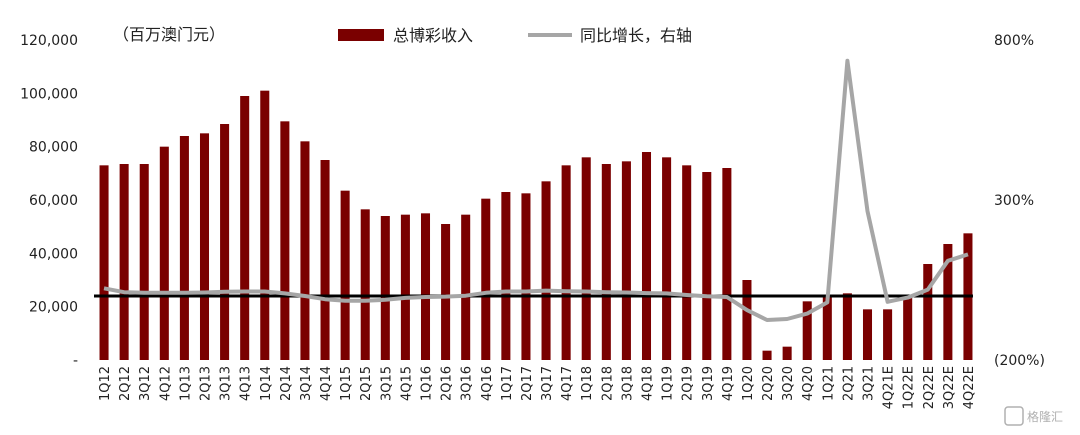 The image size is (1080, 435). I want to click on watermark-logo-icon, so click(1014, 416).